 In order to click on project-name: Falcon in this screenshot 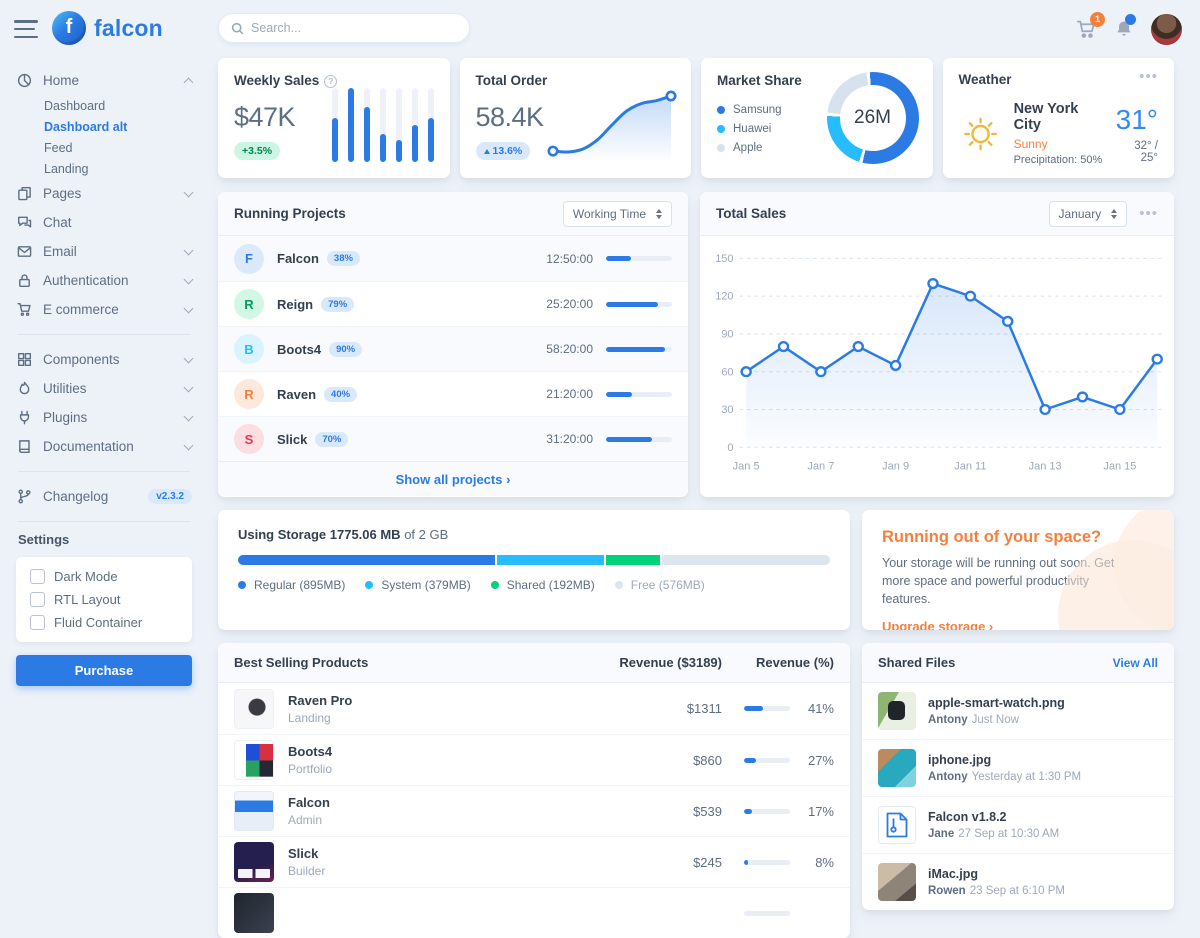, I will do `click(298, 258)`.